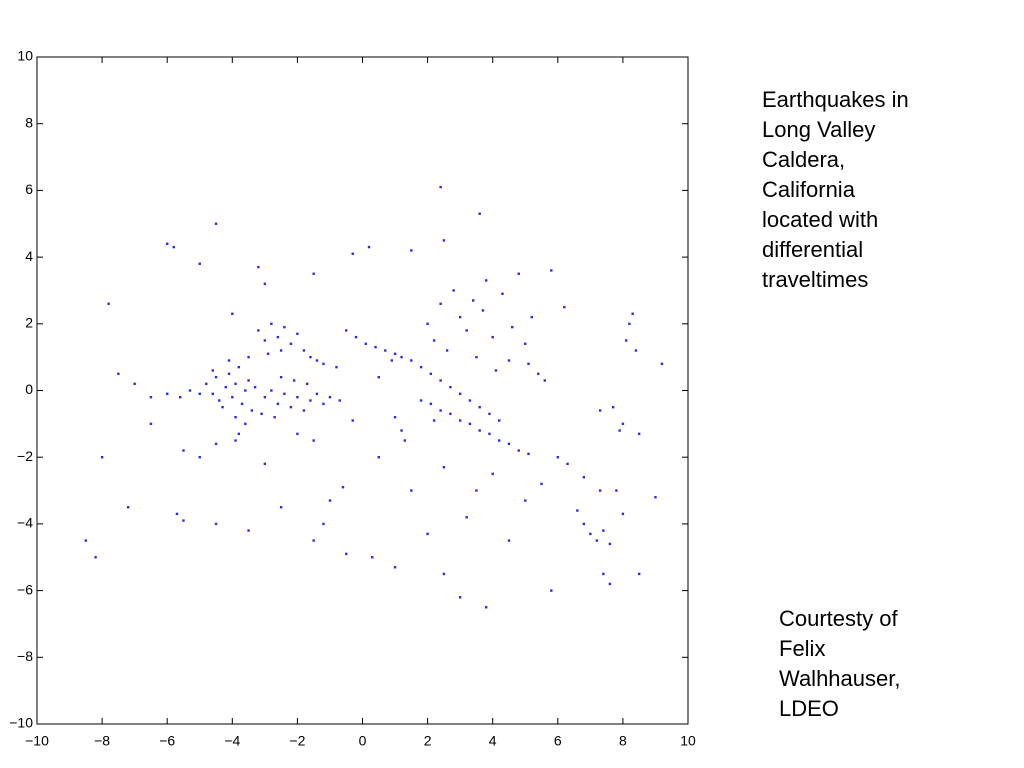  Describe the element at coordinates (363, 741) in the screenshot. I see `x-tick-label: 0` at that location.